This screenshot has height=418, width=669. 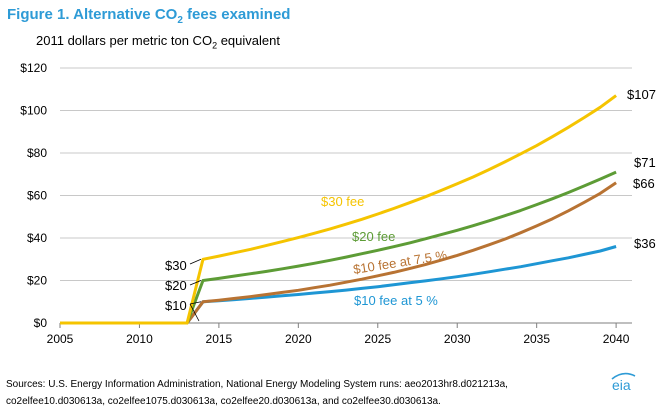 I want to click on x-tick-label: 2005, so click(x=60, y=339).